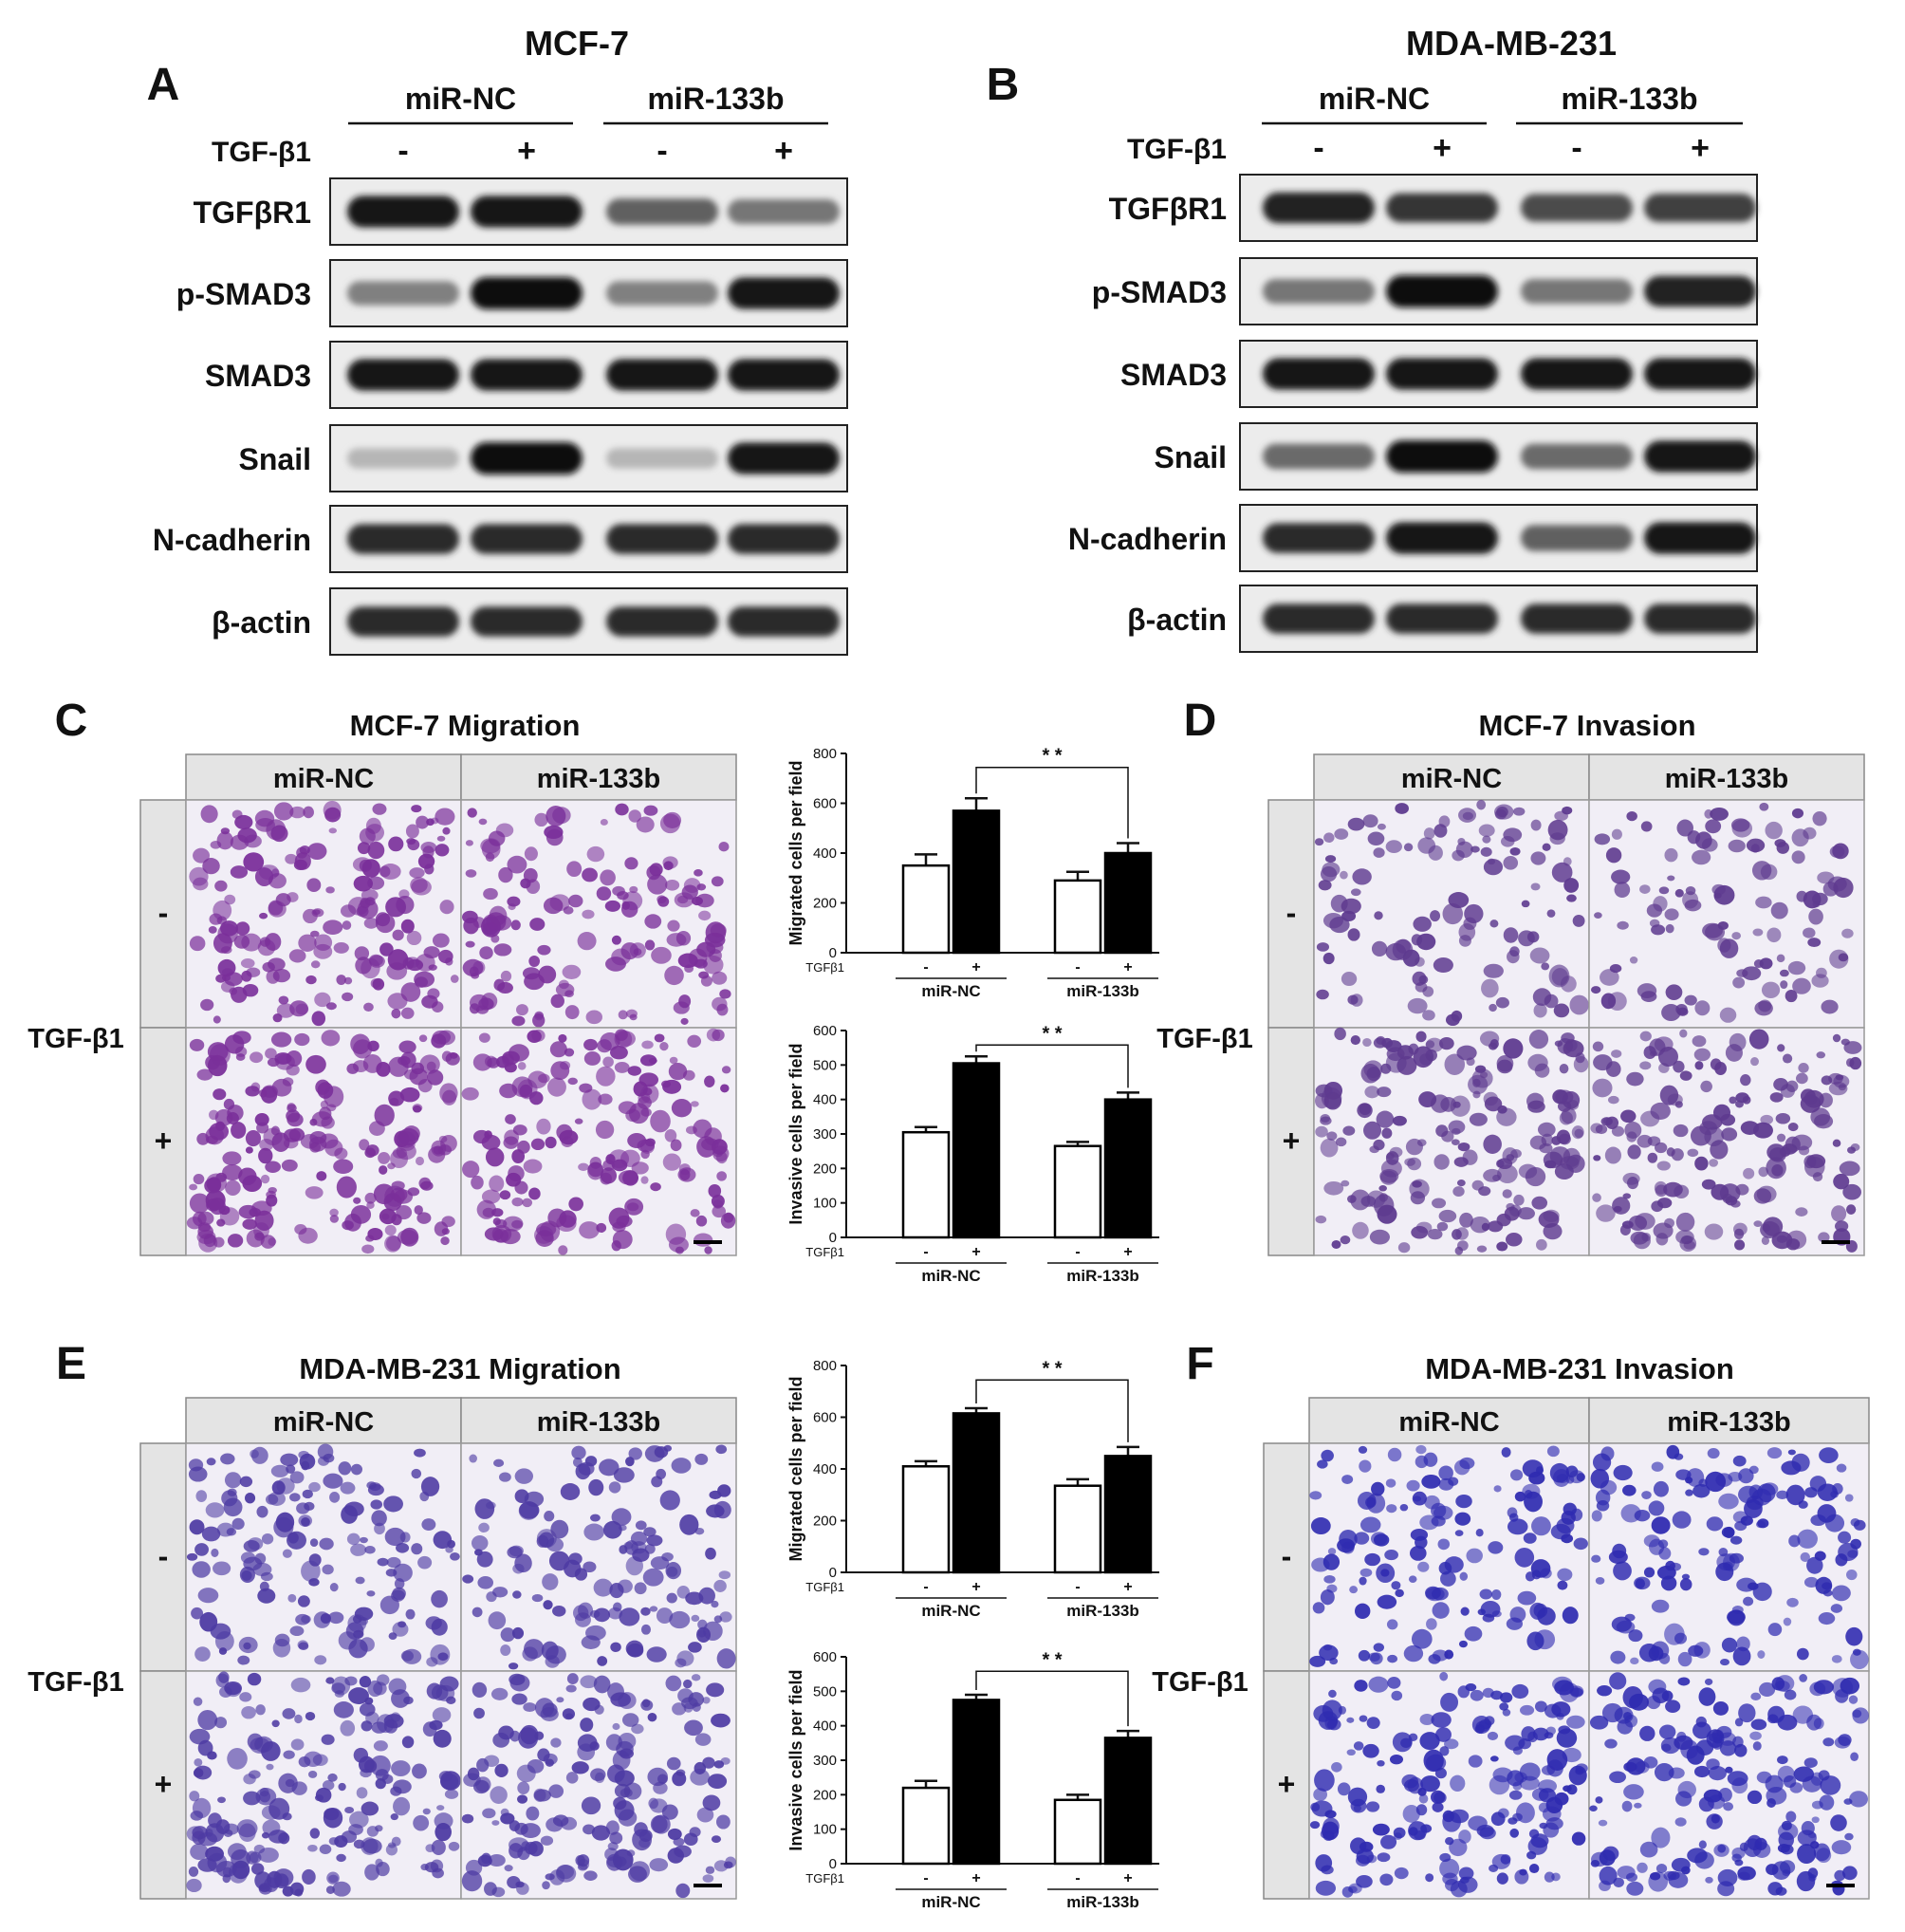 Image resolution: width=1905 pixels, height=1932 pixels. What do you see at coordinates (1128, 967) in the screenshot?
I see `treatment-sign: +` at bounding box center [1128, 967].